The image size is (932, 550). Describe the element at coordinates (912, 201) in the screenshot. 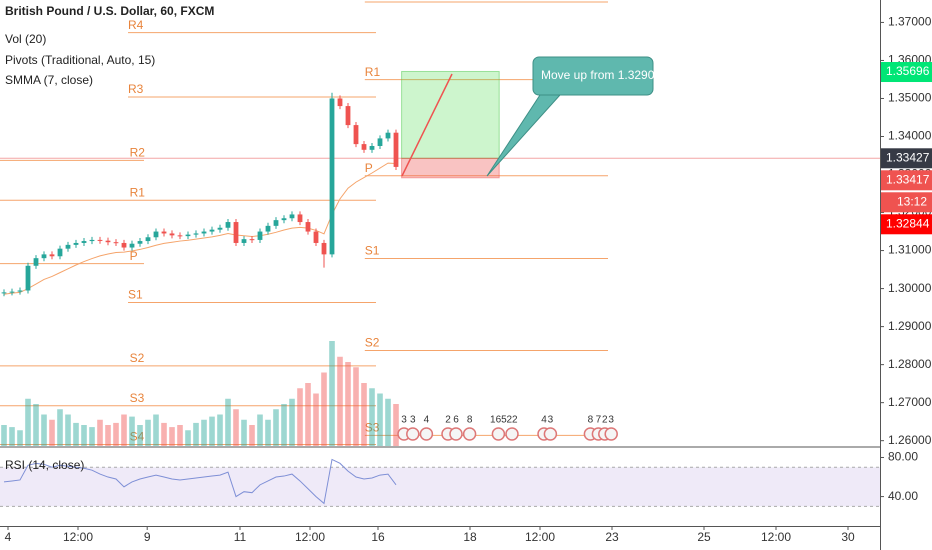

I see `countdown-label: 13:12` at that location.